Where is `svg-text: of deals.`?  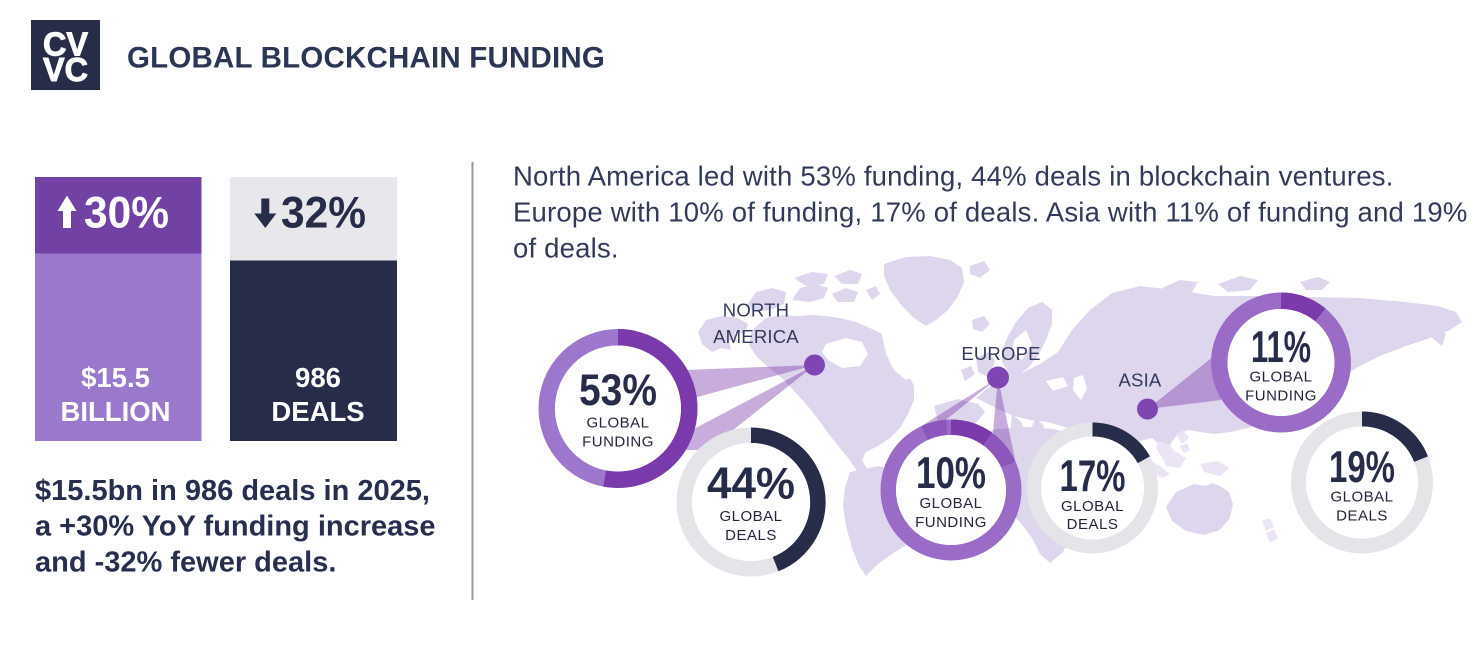
svg-text: of deals. is located at coordinates (566, 248).